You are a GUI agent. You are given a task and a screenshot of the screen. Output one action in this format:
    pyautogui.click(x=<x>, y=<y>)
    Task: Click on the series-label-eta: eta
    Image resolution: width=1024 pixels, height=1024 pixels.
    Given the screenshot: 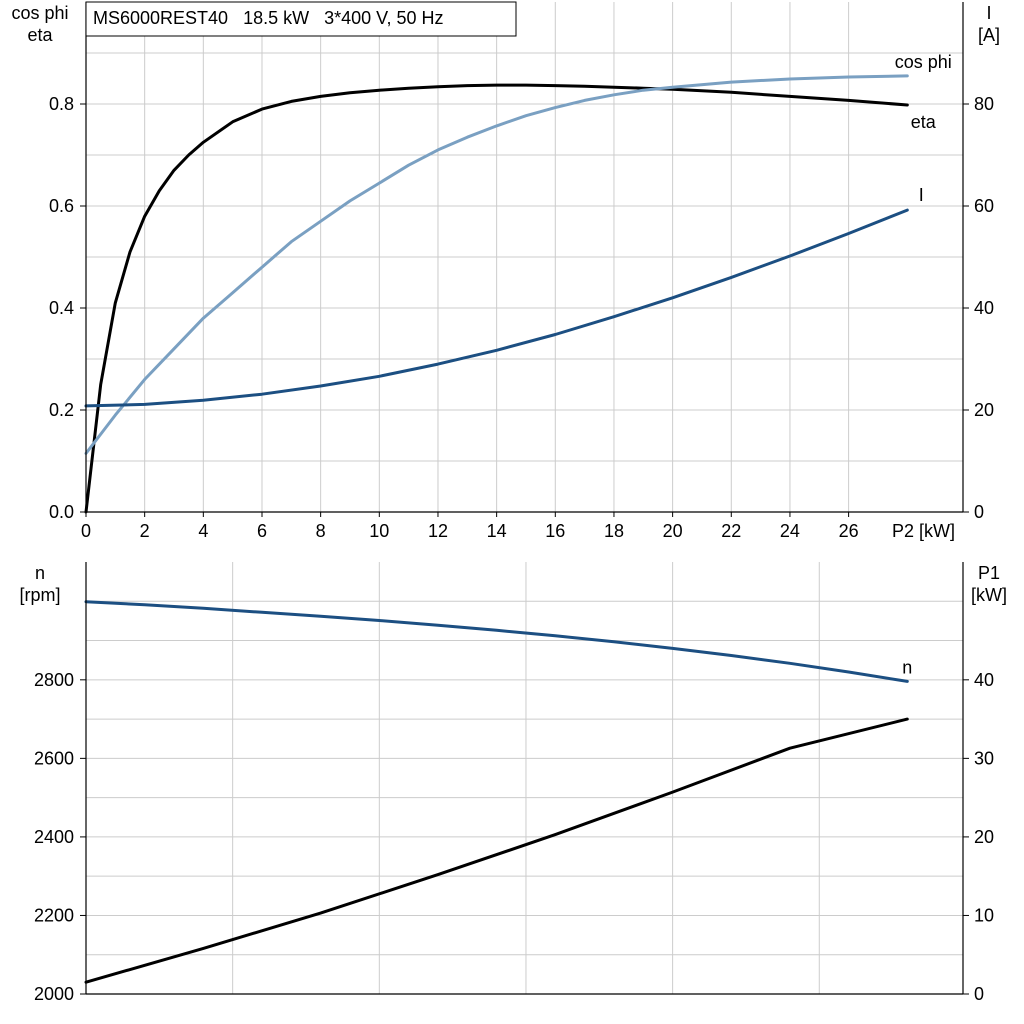 What is the action you would take?
    pyautogui.click(x=924, y=122)
    